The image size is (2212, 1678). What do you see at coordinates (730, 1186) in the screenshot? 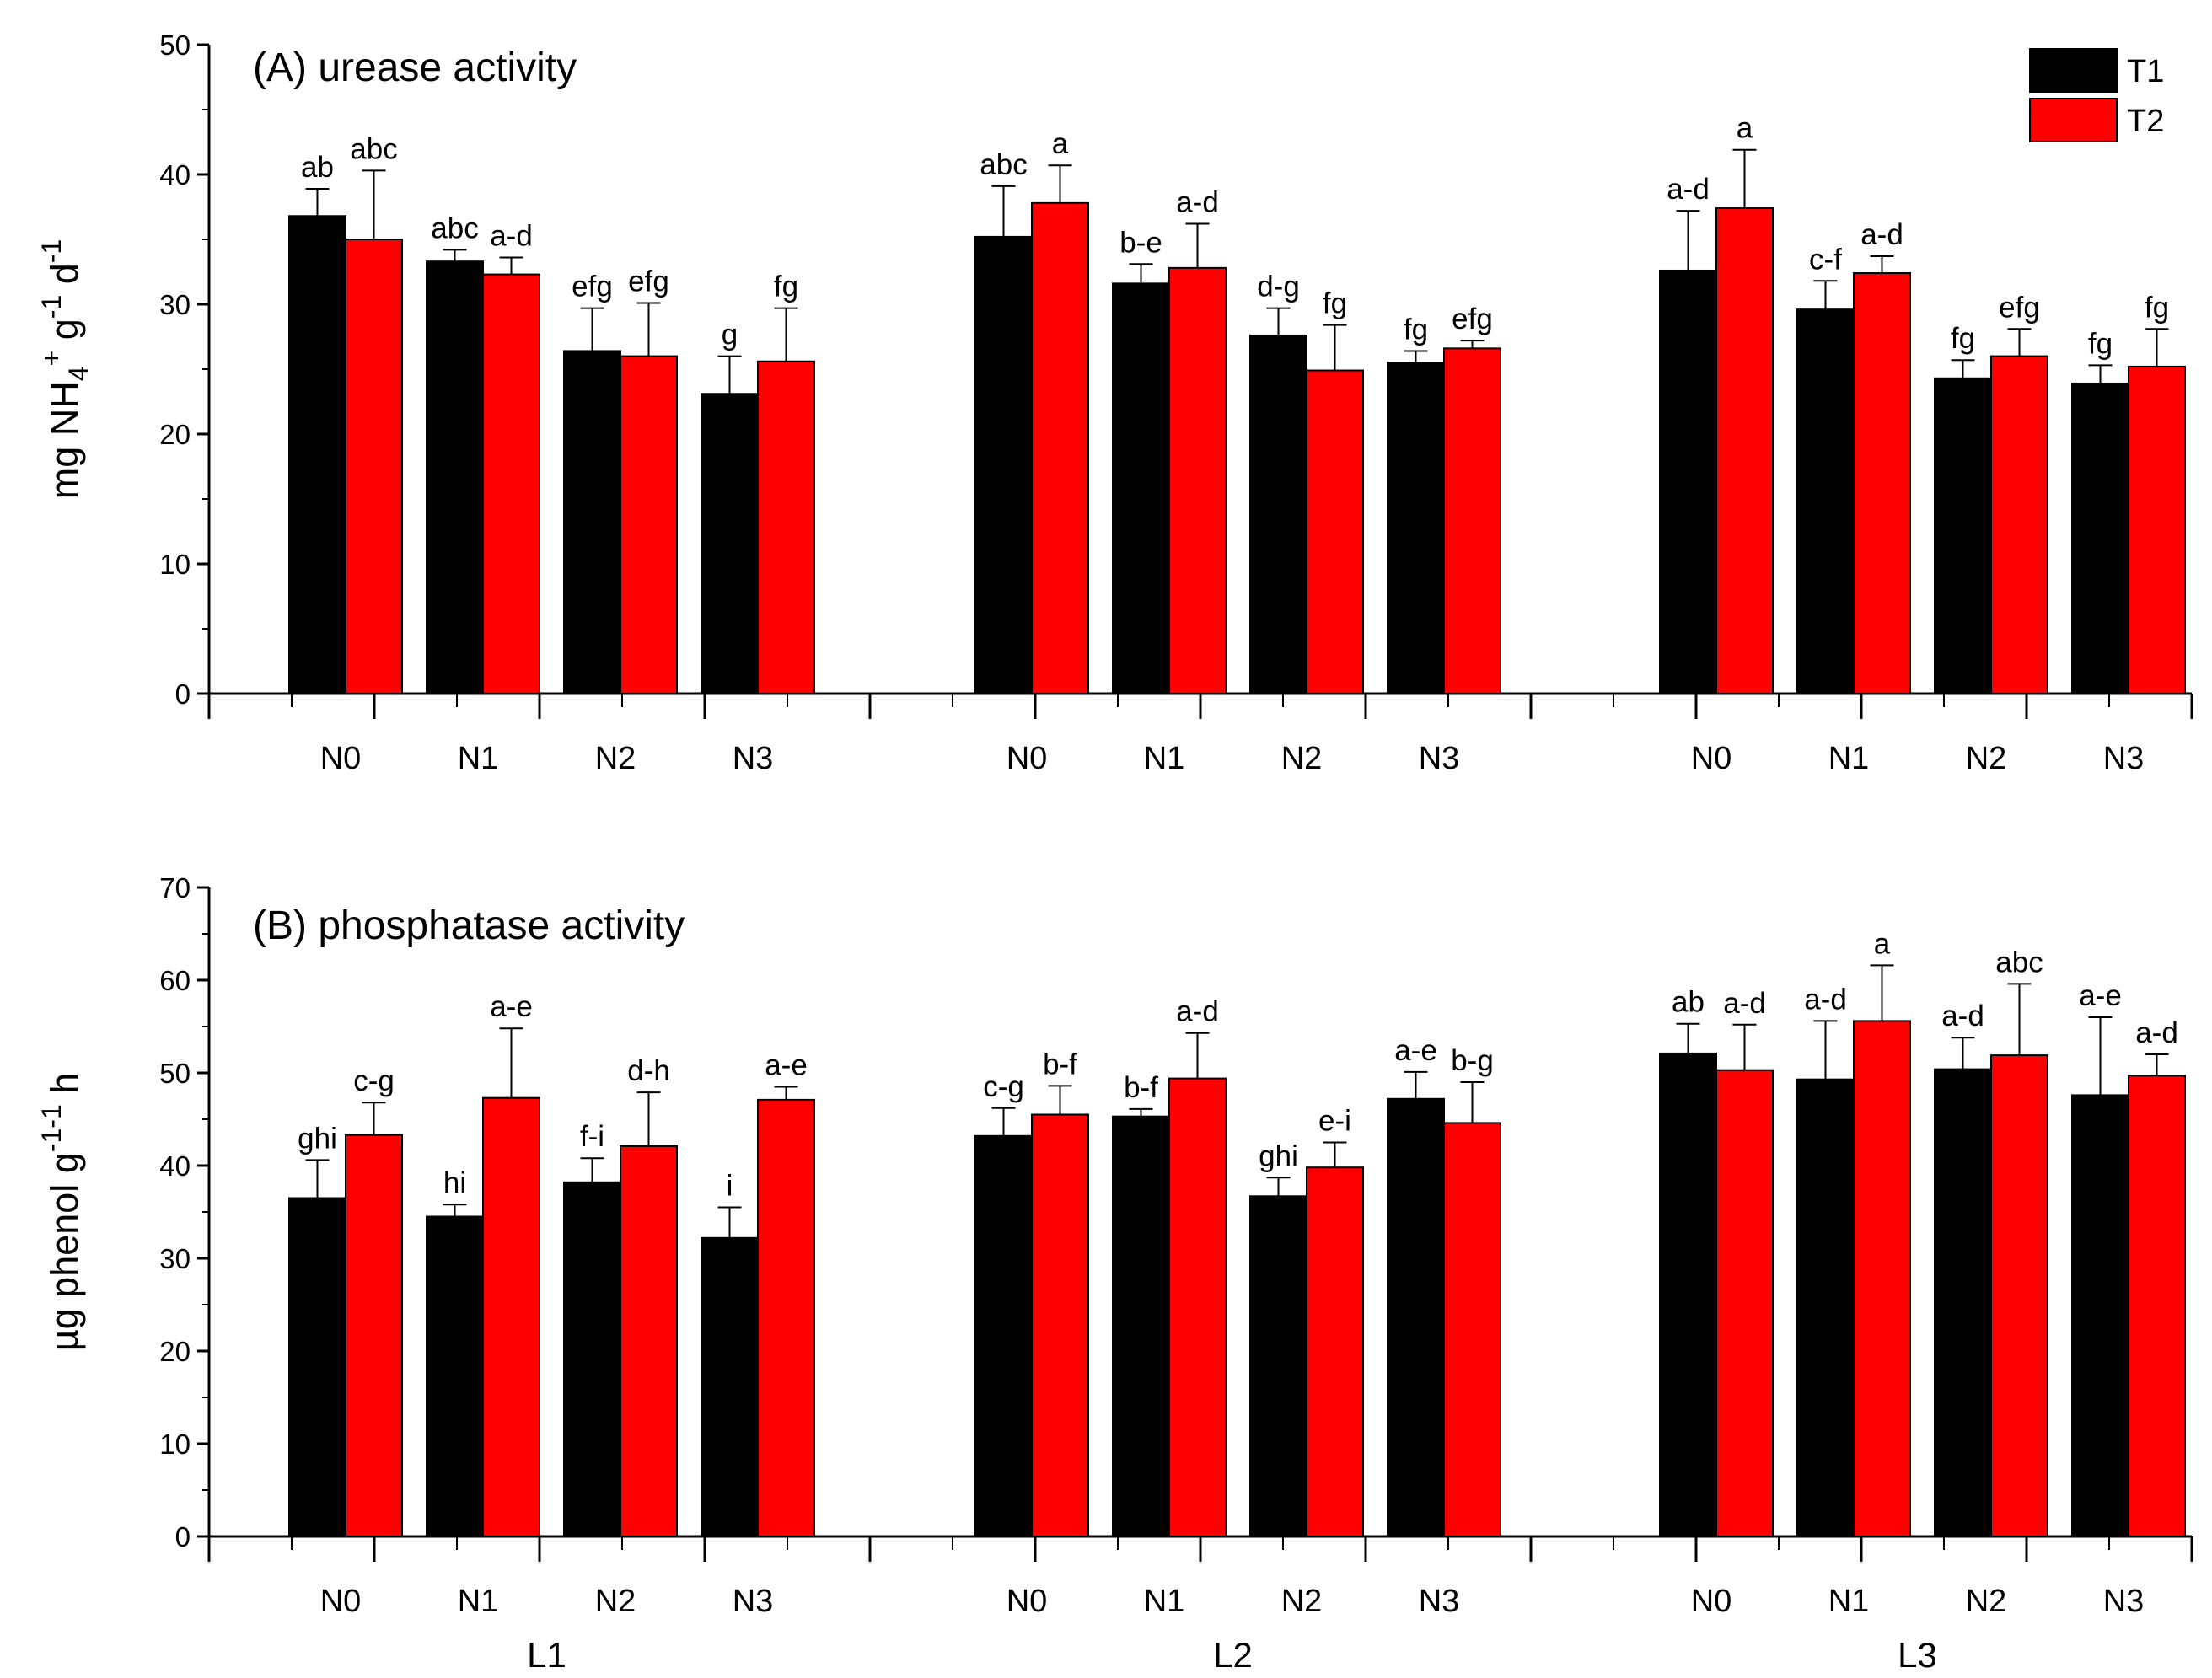
I see `significance-label: i` at bounding box center [730, 1186].